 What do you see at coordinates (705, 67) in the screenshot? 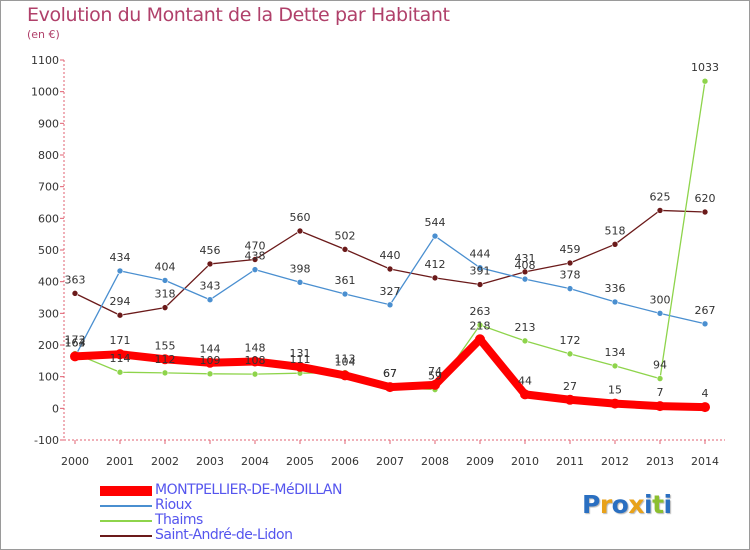
I see `data-label: 1033` at bounding box center [705, 67].